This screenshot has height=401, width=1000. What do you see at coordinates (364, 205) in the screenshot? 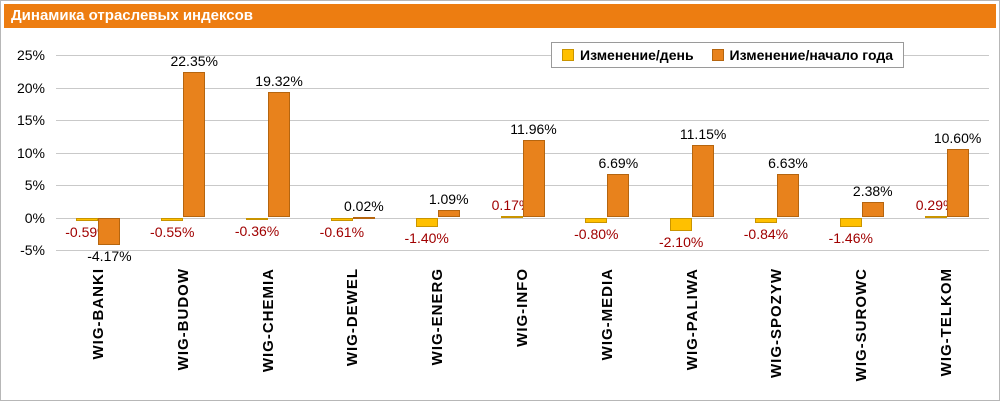
I see `value-label-ytd: 0.02%` at bounding box center [364, 205].